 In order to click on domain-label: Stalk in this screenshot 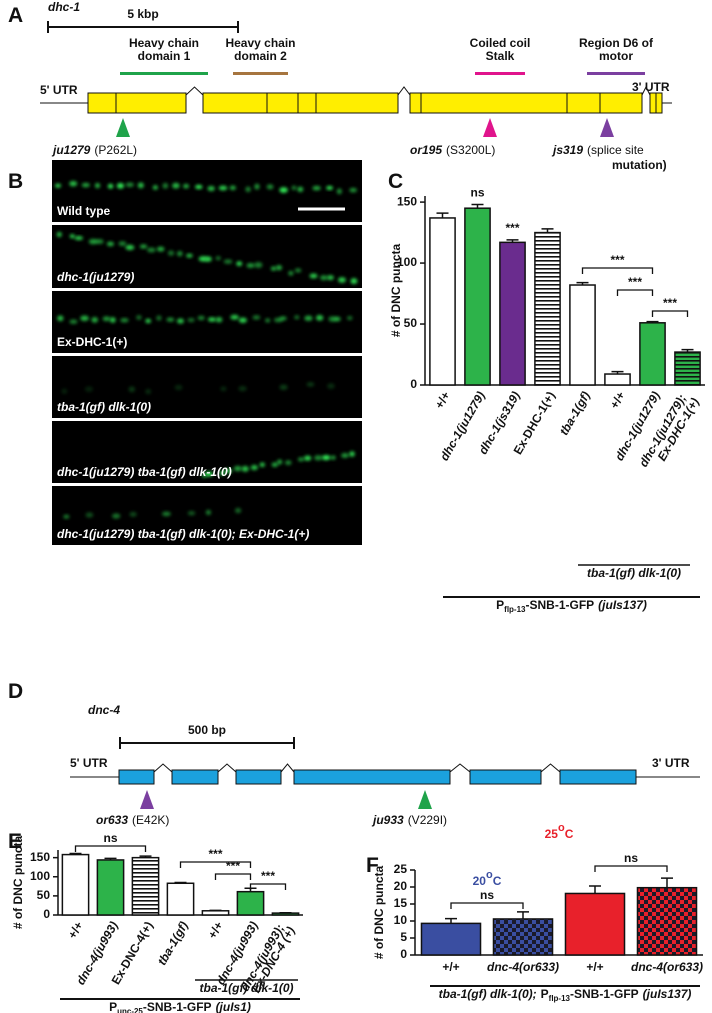, I will do `click(500, 56)`.